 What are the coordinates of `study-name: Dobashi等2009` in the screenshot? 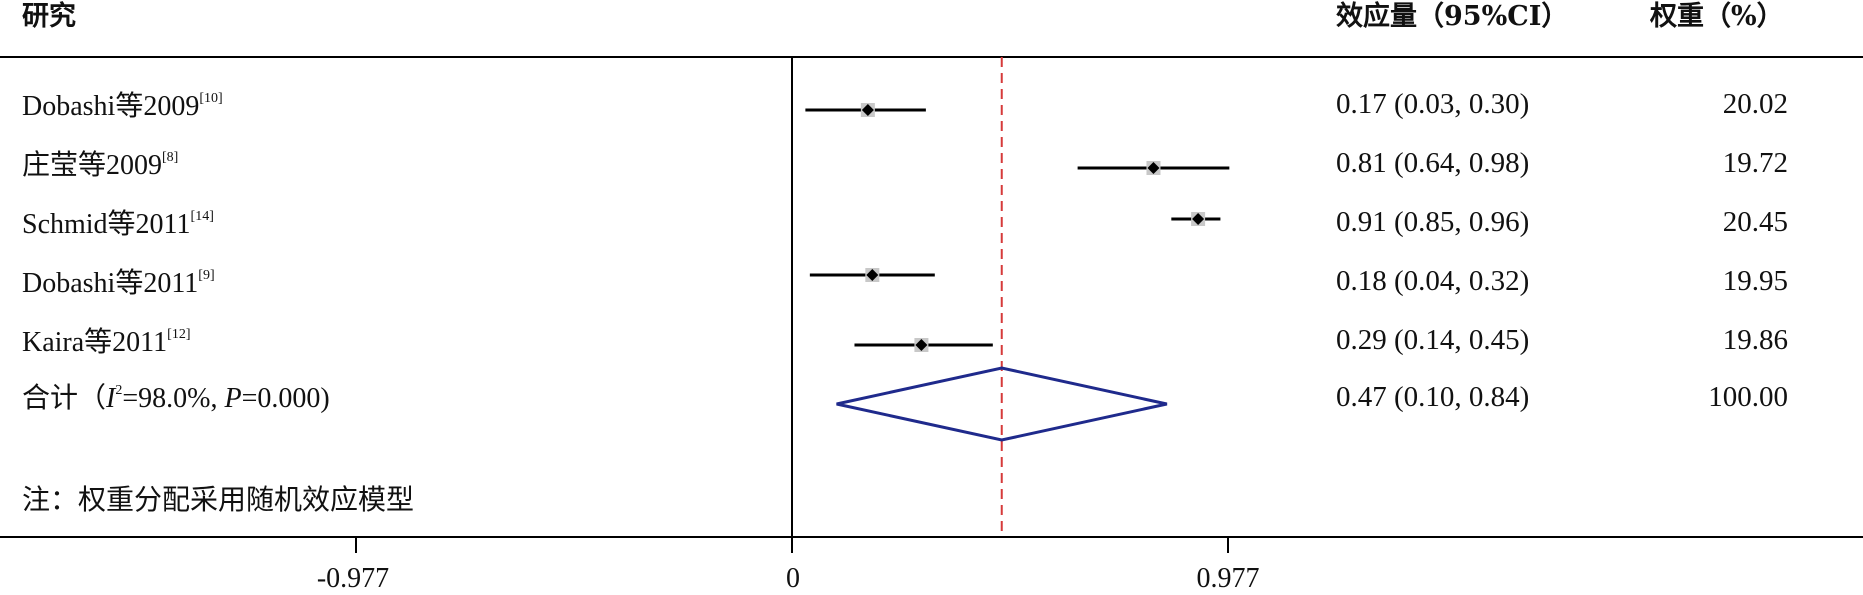 It's located at (111, 106).